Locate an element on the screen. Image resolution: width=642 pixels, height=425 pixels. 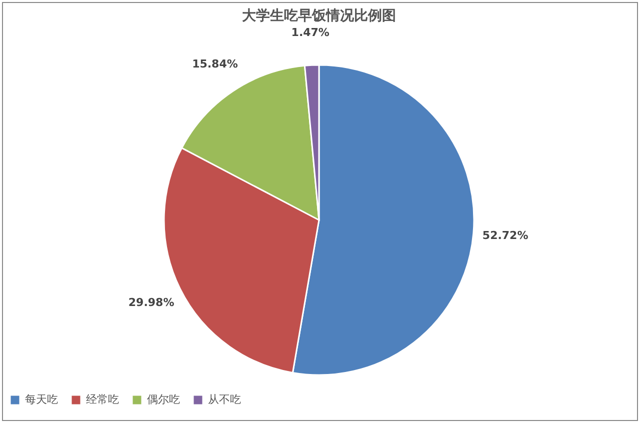
legend-label: 每天吃 is located at coordinates (41, 399).